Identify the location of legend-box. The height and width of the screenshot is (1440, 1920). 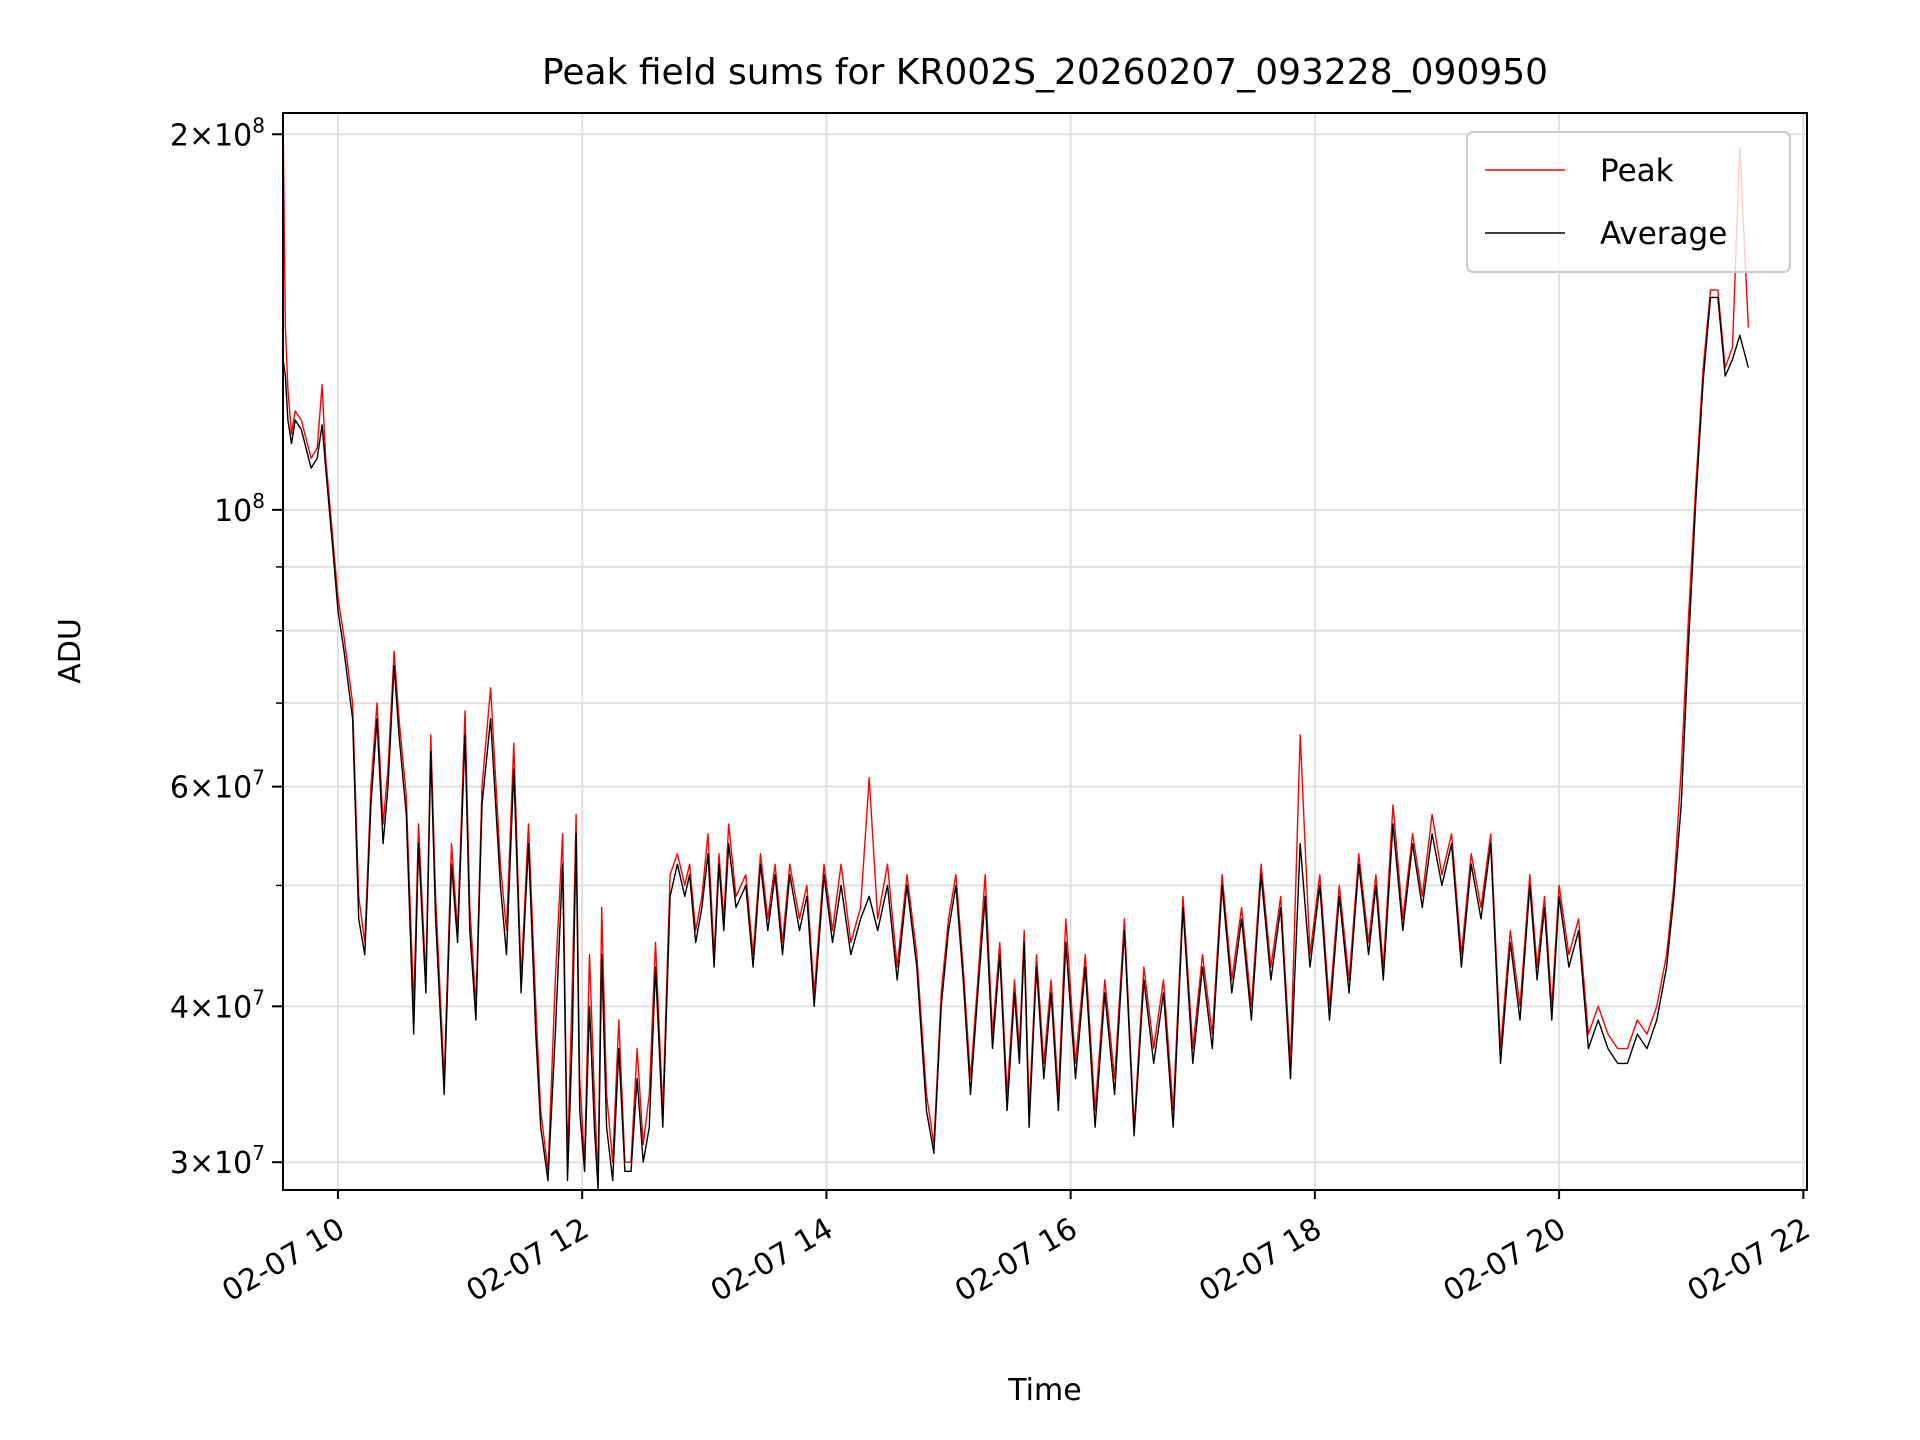
(1628, 202).